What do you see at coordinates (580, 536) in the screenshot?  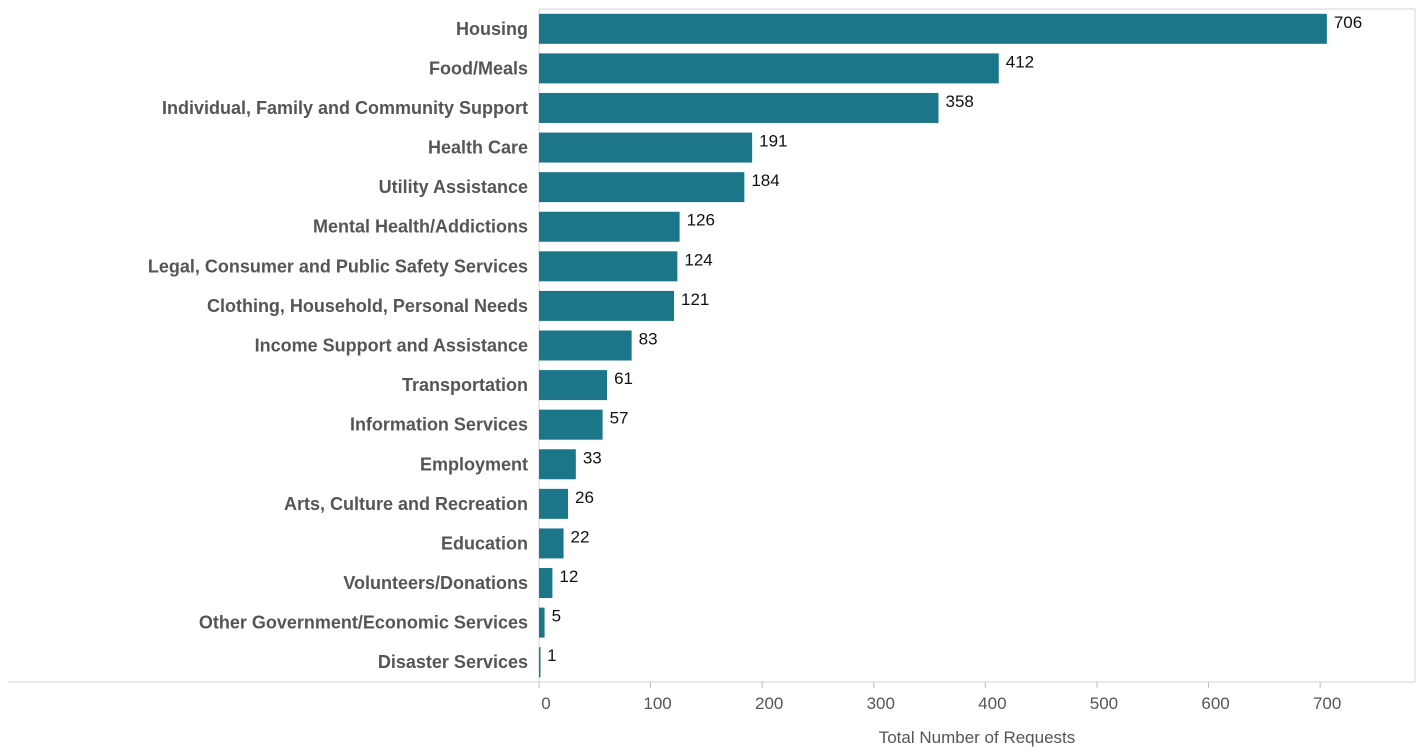 I see `value-label: 22` at bounding box center [580, 536].